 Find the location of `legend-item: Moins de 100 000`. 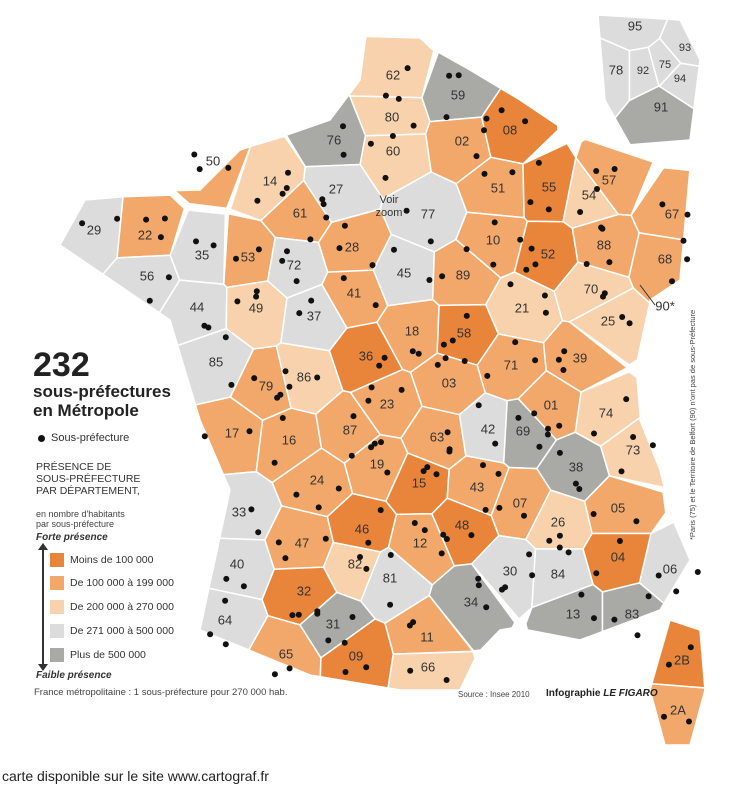

legend-item: Moins de 100 000 is located at coordinates (101, 560).